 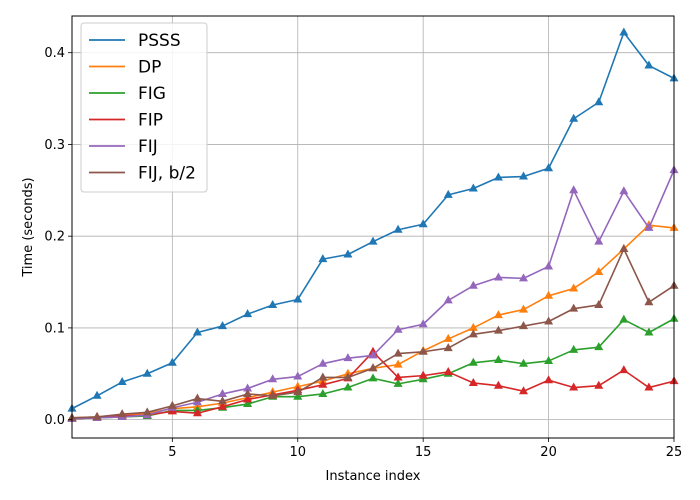 I want to click on legend-box, so click(x=144, y=107).